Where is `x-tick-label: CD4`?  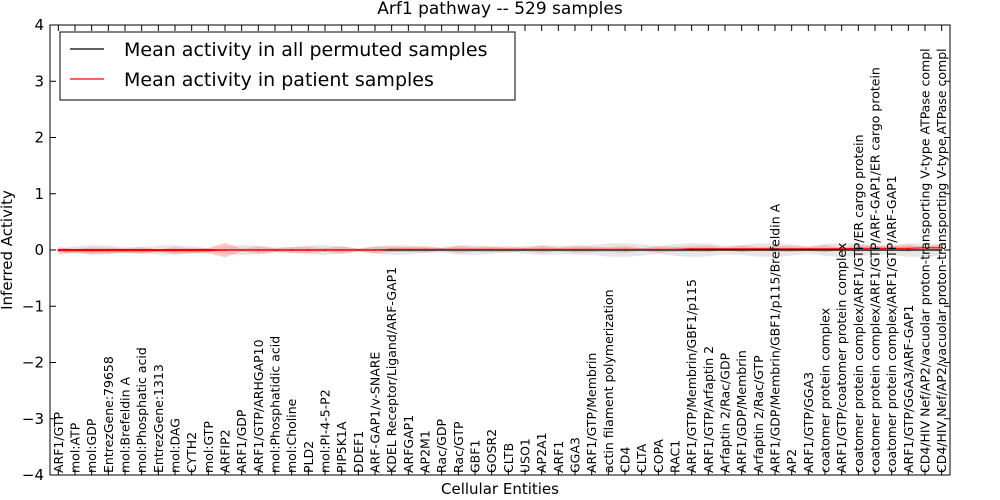 x-tick-label: CD4 is located at coordinates (625, 460).